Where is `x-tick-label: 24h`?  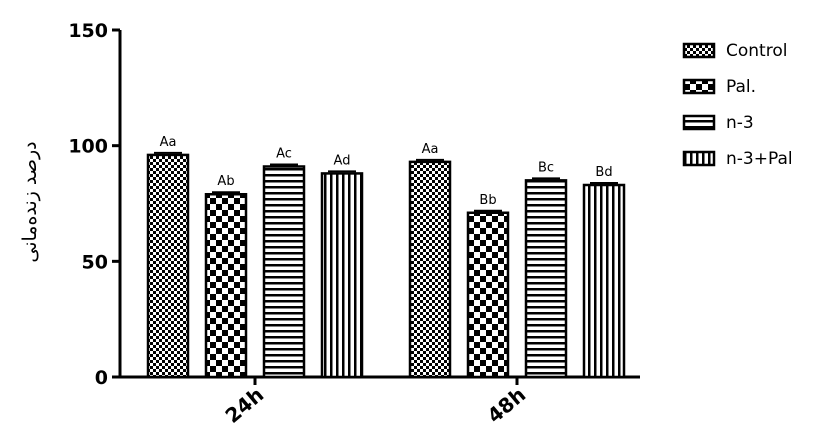
x-tick-label: 24h is located at coordinates (245, 404).